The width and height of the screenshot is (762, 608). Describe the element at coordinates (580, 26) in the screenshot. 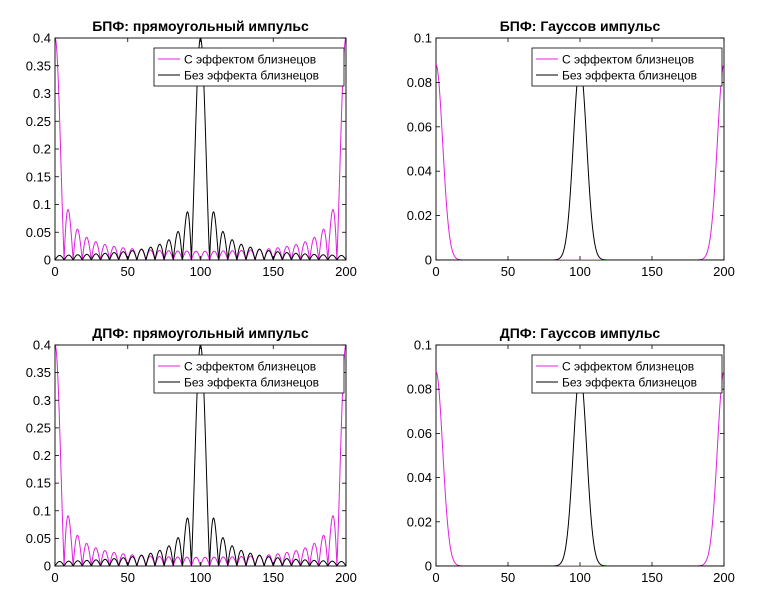

I see `chart-title: БПФ: Гауссов импульс` at that location.